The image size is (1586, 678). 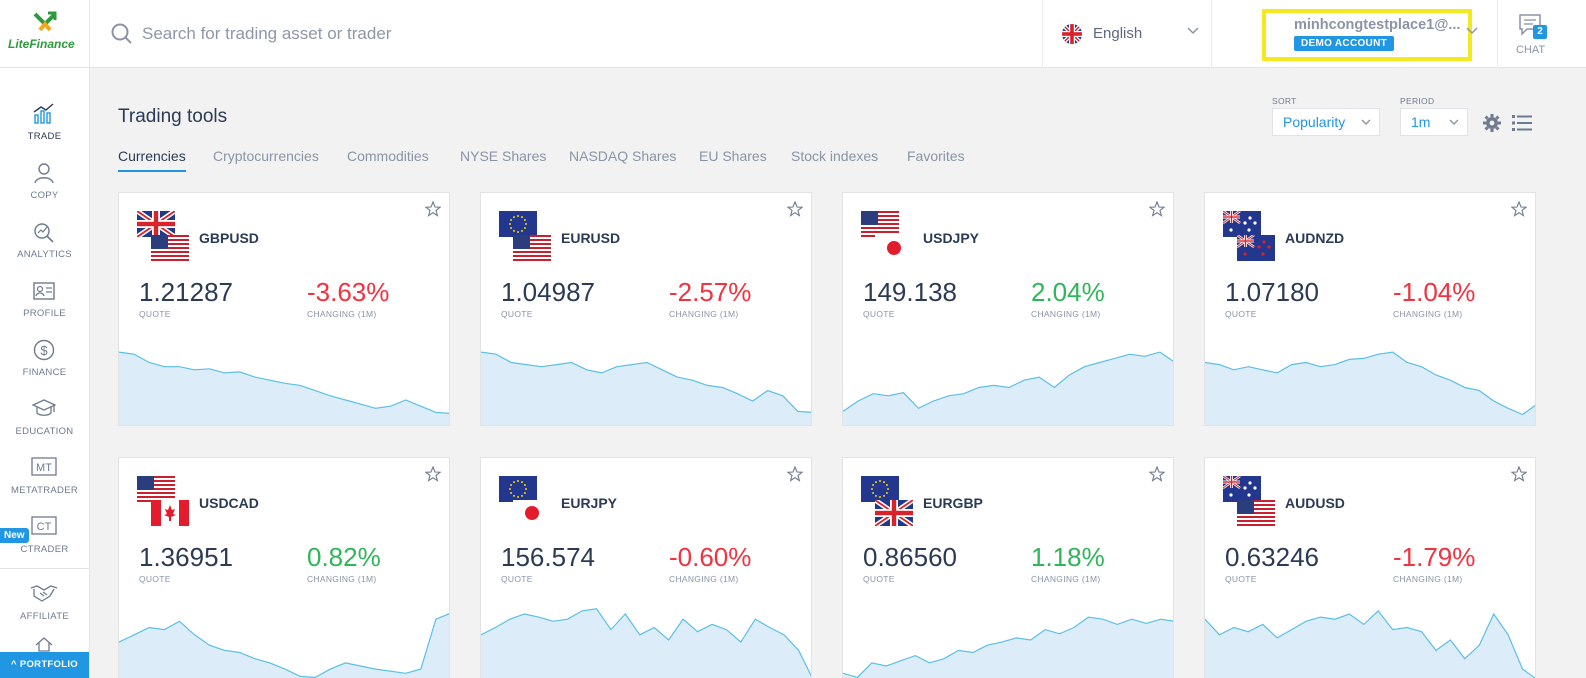 What do you see at coordinates (1531, 50) in the screenshot?
I see `chat-label: CHAT` at bounding box center [1531, 50].